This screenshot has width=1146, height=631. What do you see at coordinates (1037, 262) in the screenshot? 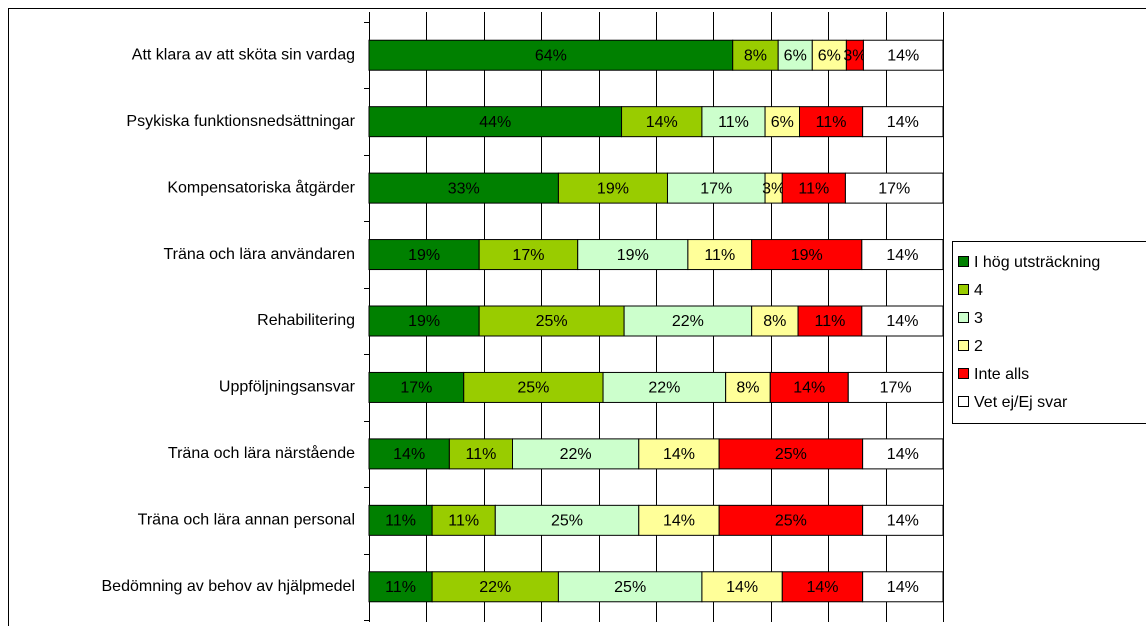
I see `legend-label: I hög utsträckning` at bounding box center [1037, 262].